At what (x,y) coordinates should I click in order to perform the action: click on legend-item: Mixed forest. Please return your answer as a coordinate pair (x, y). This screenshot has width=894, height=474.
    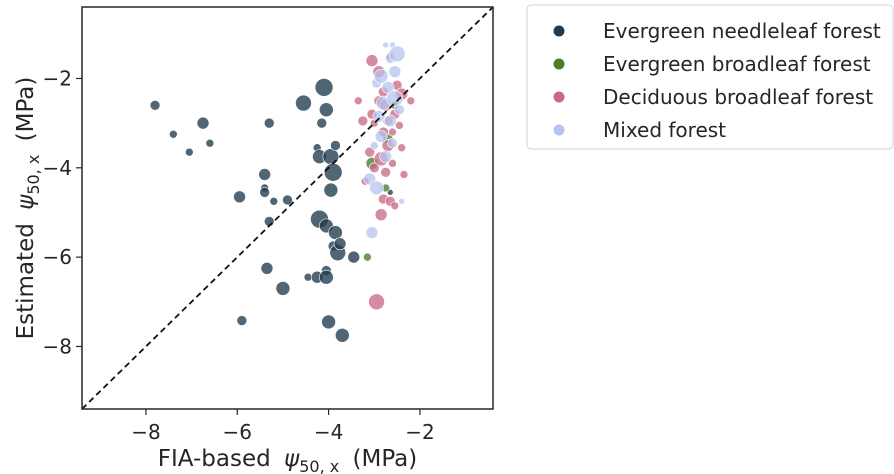
    Looking at the image, I should click on (639, 130).